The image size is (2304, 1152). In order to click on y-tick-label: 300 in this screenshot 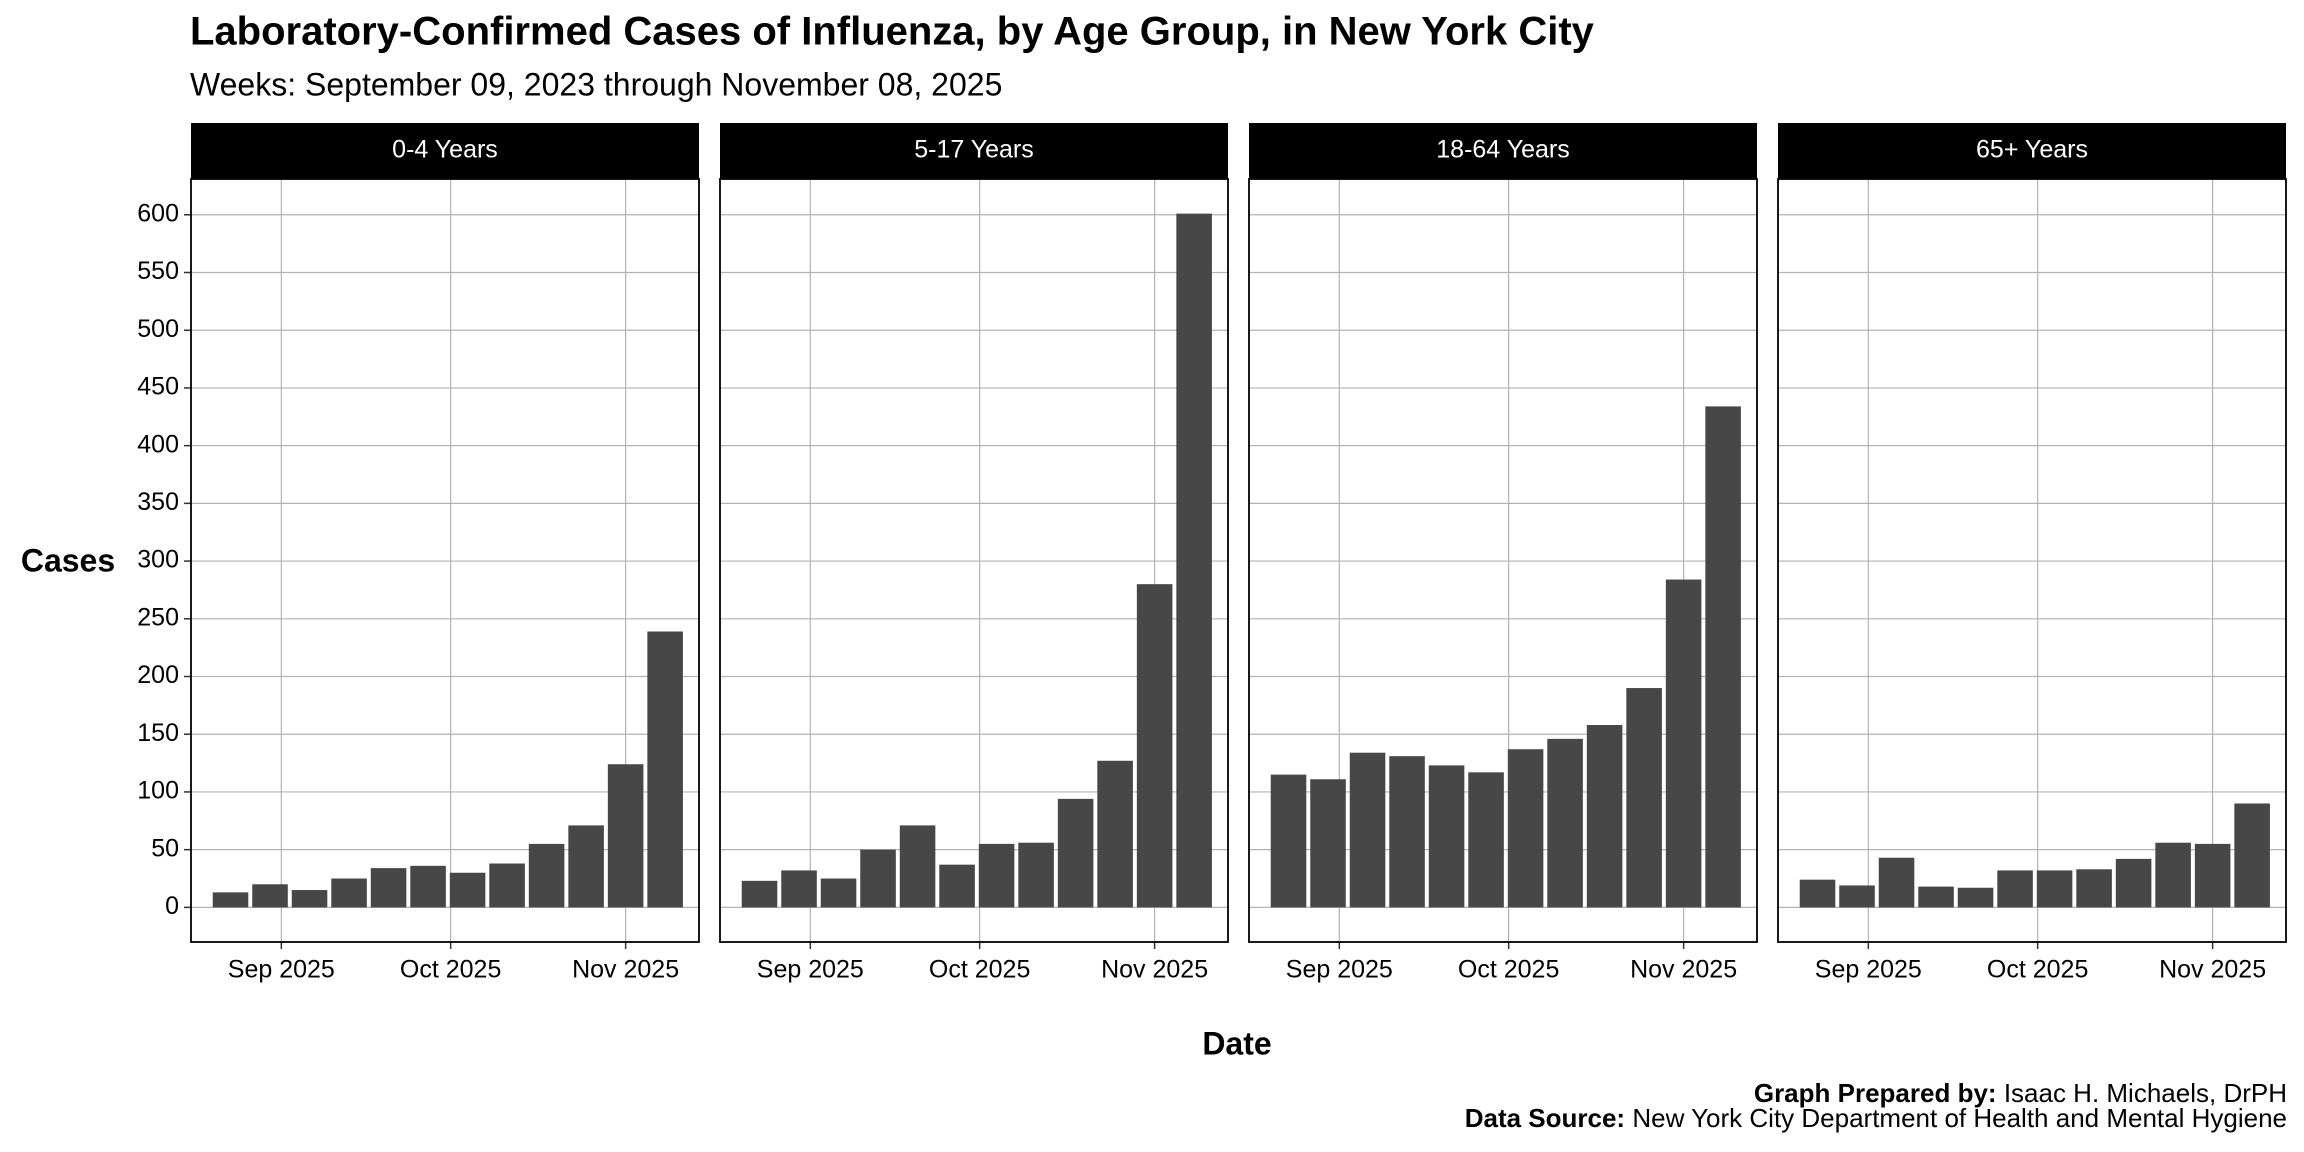, I will do `click(158, 560)`.